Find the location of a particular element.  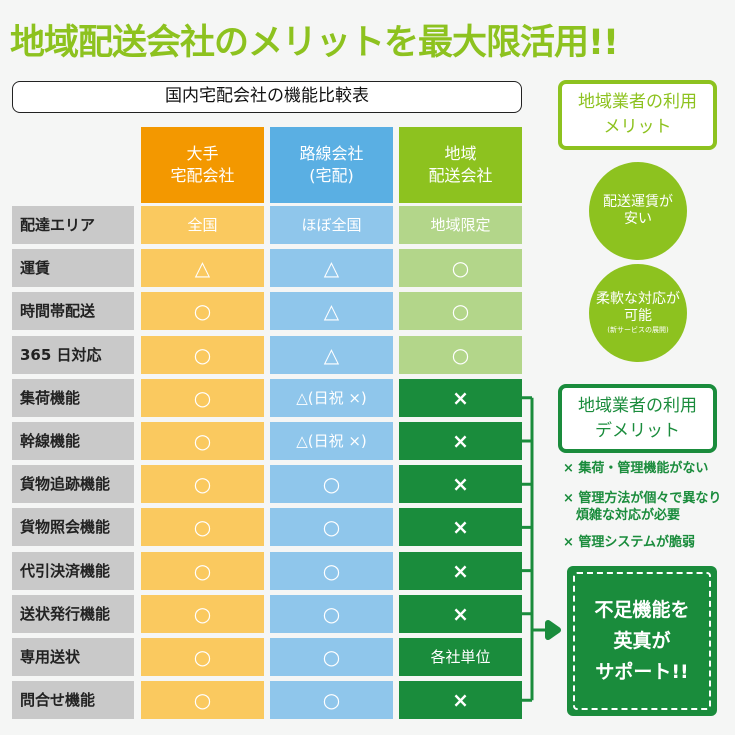

row-label: 代引決済機能 is located at coordinates (73, 570).